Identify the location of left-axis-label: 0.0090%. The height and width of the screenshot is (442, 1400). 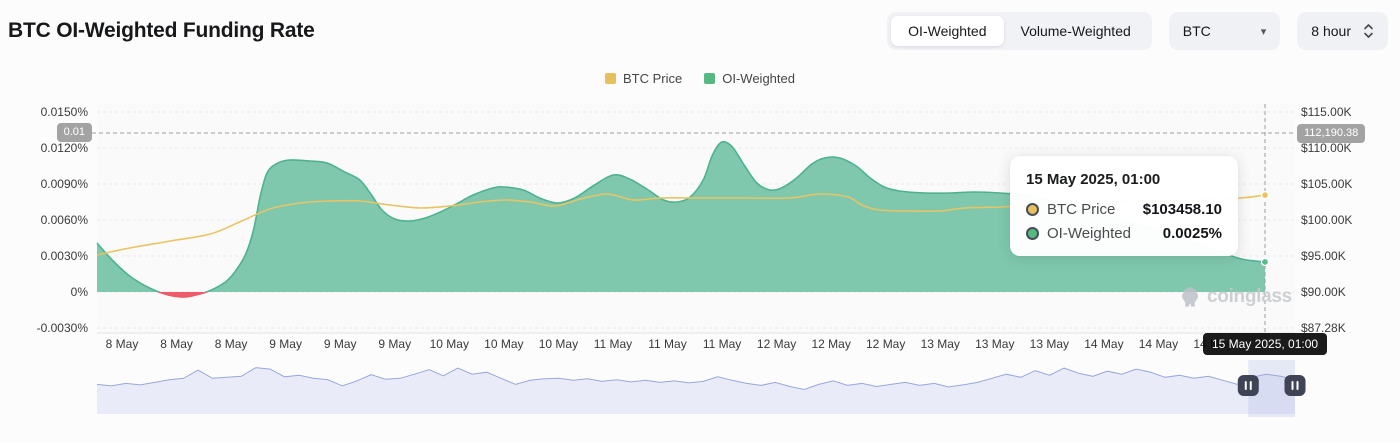
(64, 184).